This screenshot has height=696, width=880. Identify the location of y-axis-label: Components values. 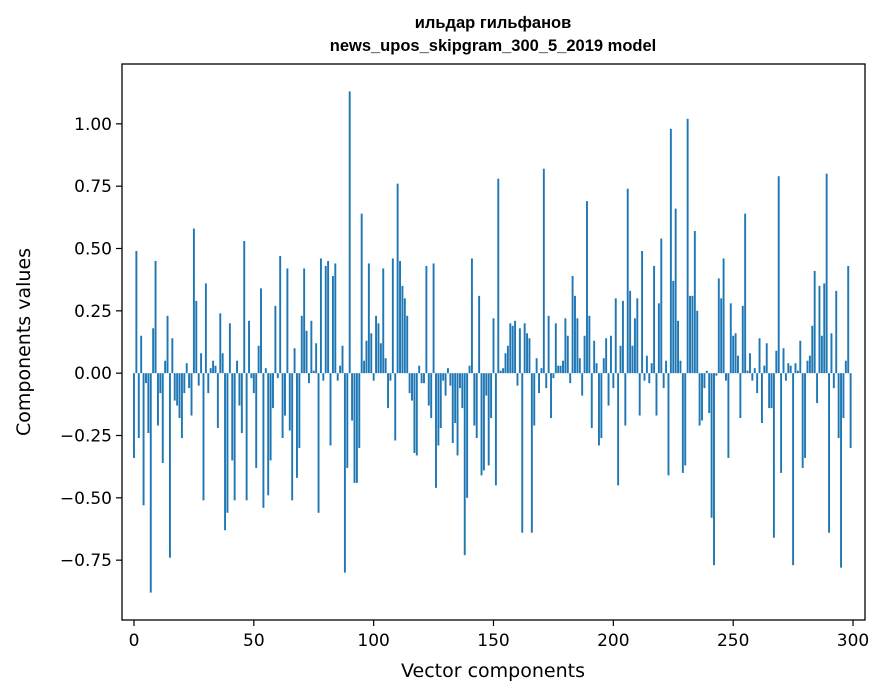
(24, 342).